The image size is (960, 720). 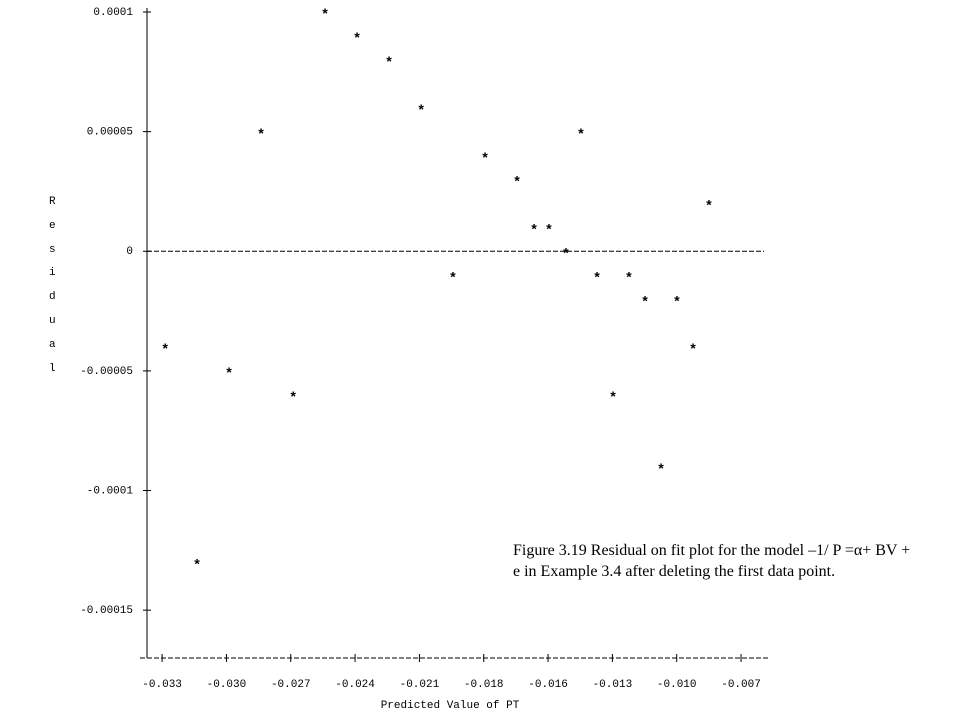 What do you see at coordinates (613, 685) in the screenshot?
I see `x-tick-label: -0.013` at bounding box center [613, 685].